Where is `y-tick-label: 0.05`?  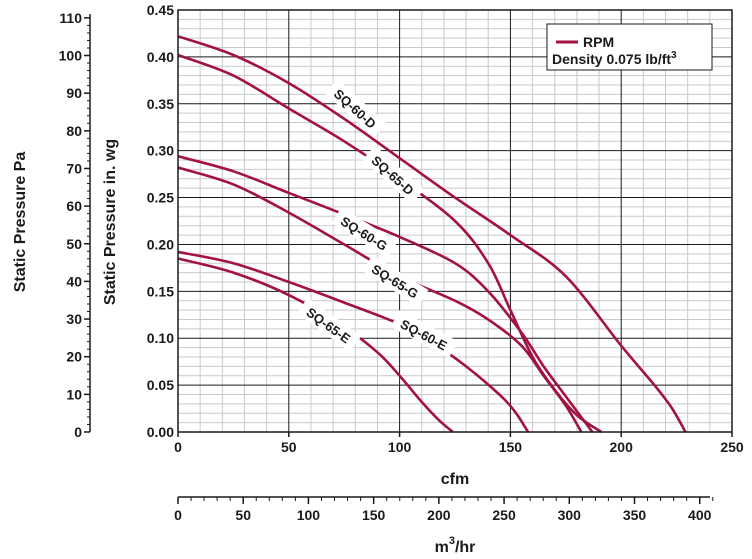
y-tick-label: 0.05 is located at coordinates (160, 385).